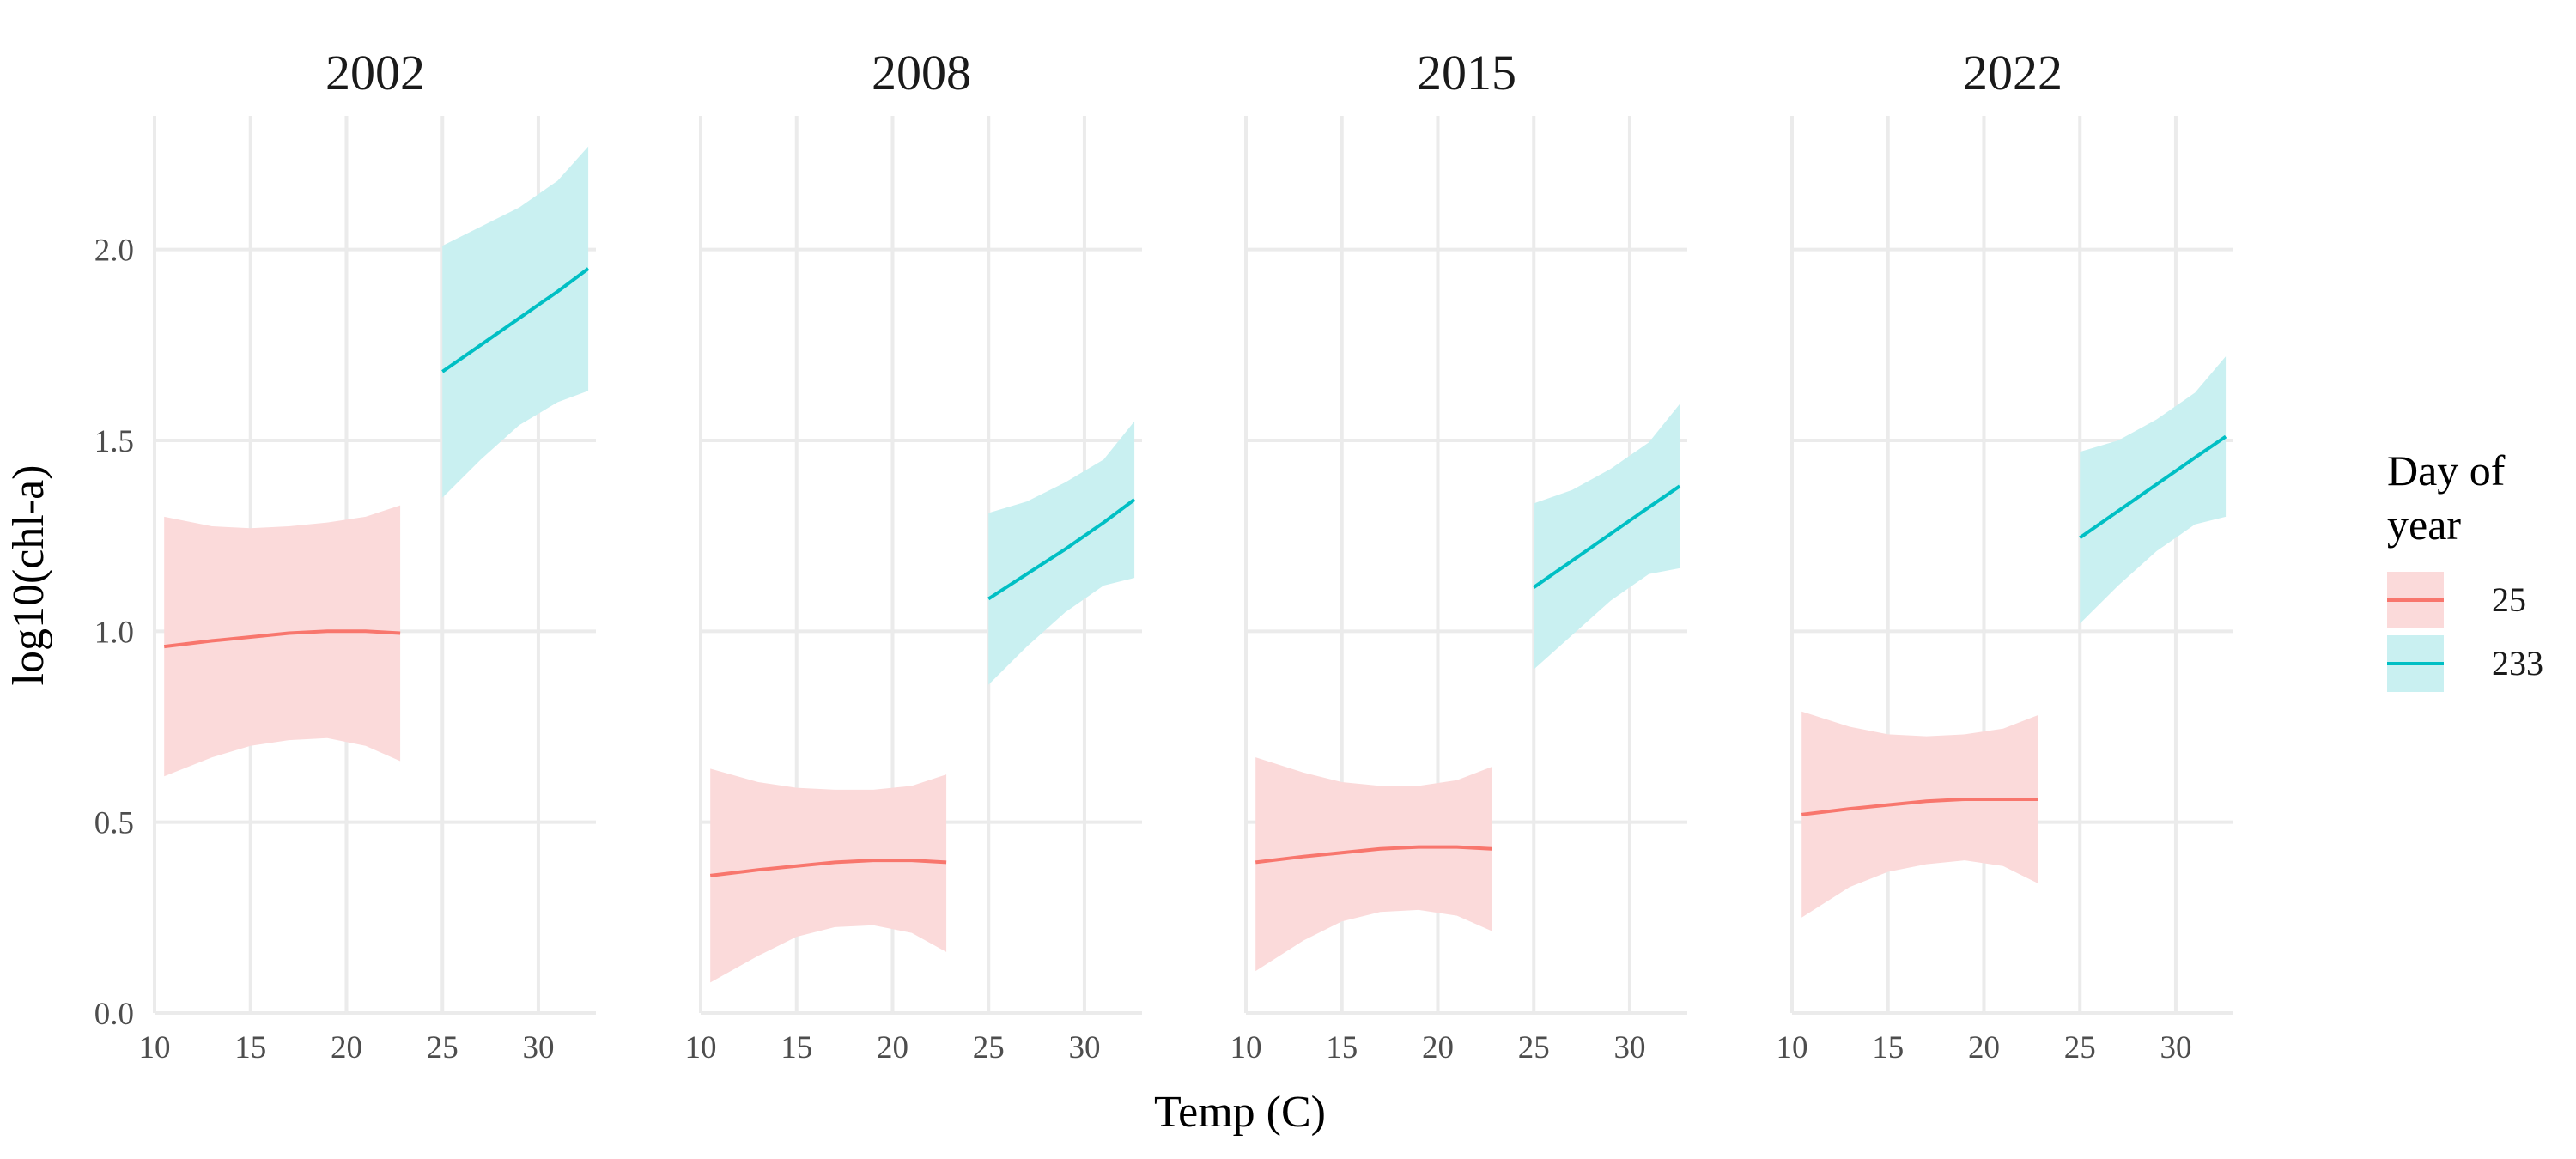 Image resolution: width=2576 pixels, height=1159 pixels. Describe the element at coordinates (114, 1015) in the screenshot. I see `y-tick-label: 0.0` at that location.